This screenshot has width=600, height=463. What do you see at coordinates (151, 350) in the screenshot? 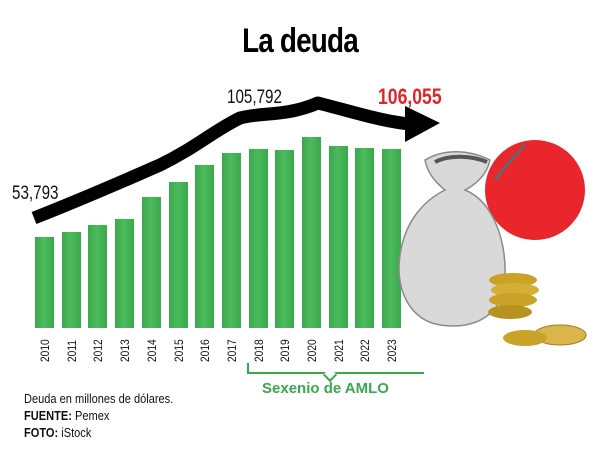
I see `year-label-2014: 2014` at bounding box center [151, 350].